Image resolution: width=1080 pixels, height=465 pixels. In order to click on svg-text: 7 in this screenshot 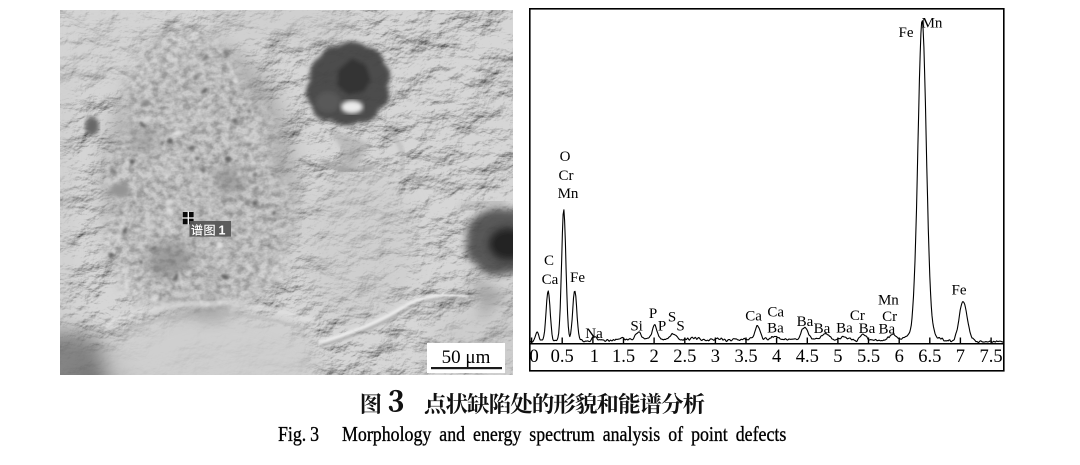, I will do `click(960, 357)`.